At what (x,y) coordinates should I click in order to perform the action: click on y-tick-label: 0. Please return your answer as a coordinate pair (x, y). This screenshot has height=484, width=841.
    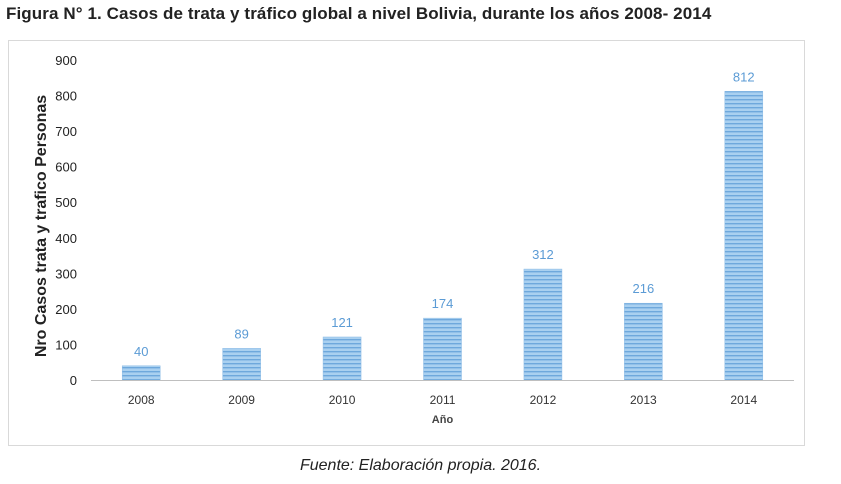
    Looking at the image, I should click on (73, 380).